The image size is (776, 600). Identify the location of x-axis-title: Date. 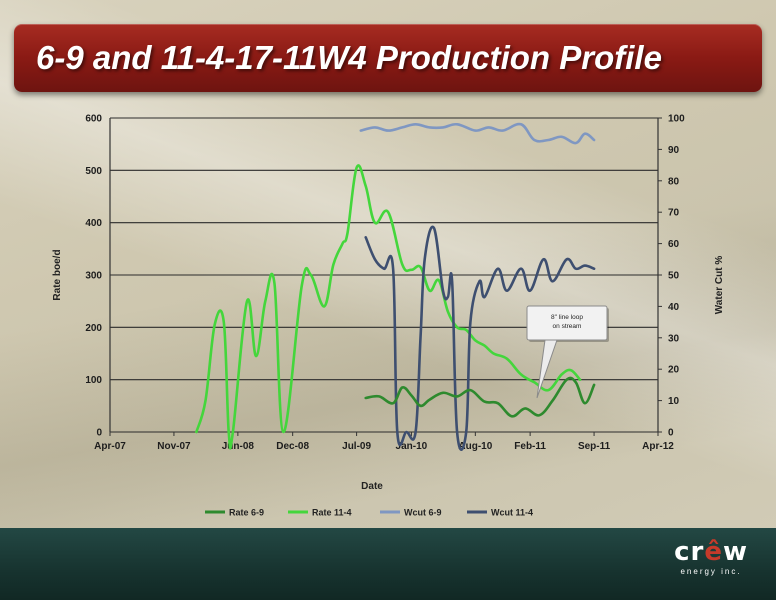
(372, 486).